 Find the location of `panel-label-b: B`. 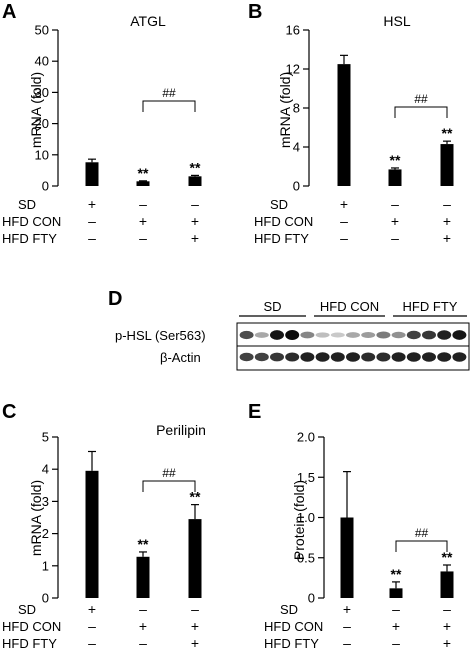

panel-label-b: B is located at coordinates (255, 12).